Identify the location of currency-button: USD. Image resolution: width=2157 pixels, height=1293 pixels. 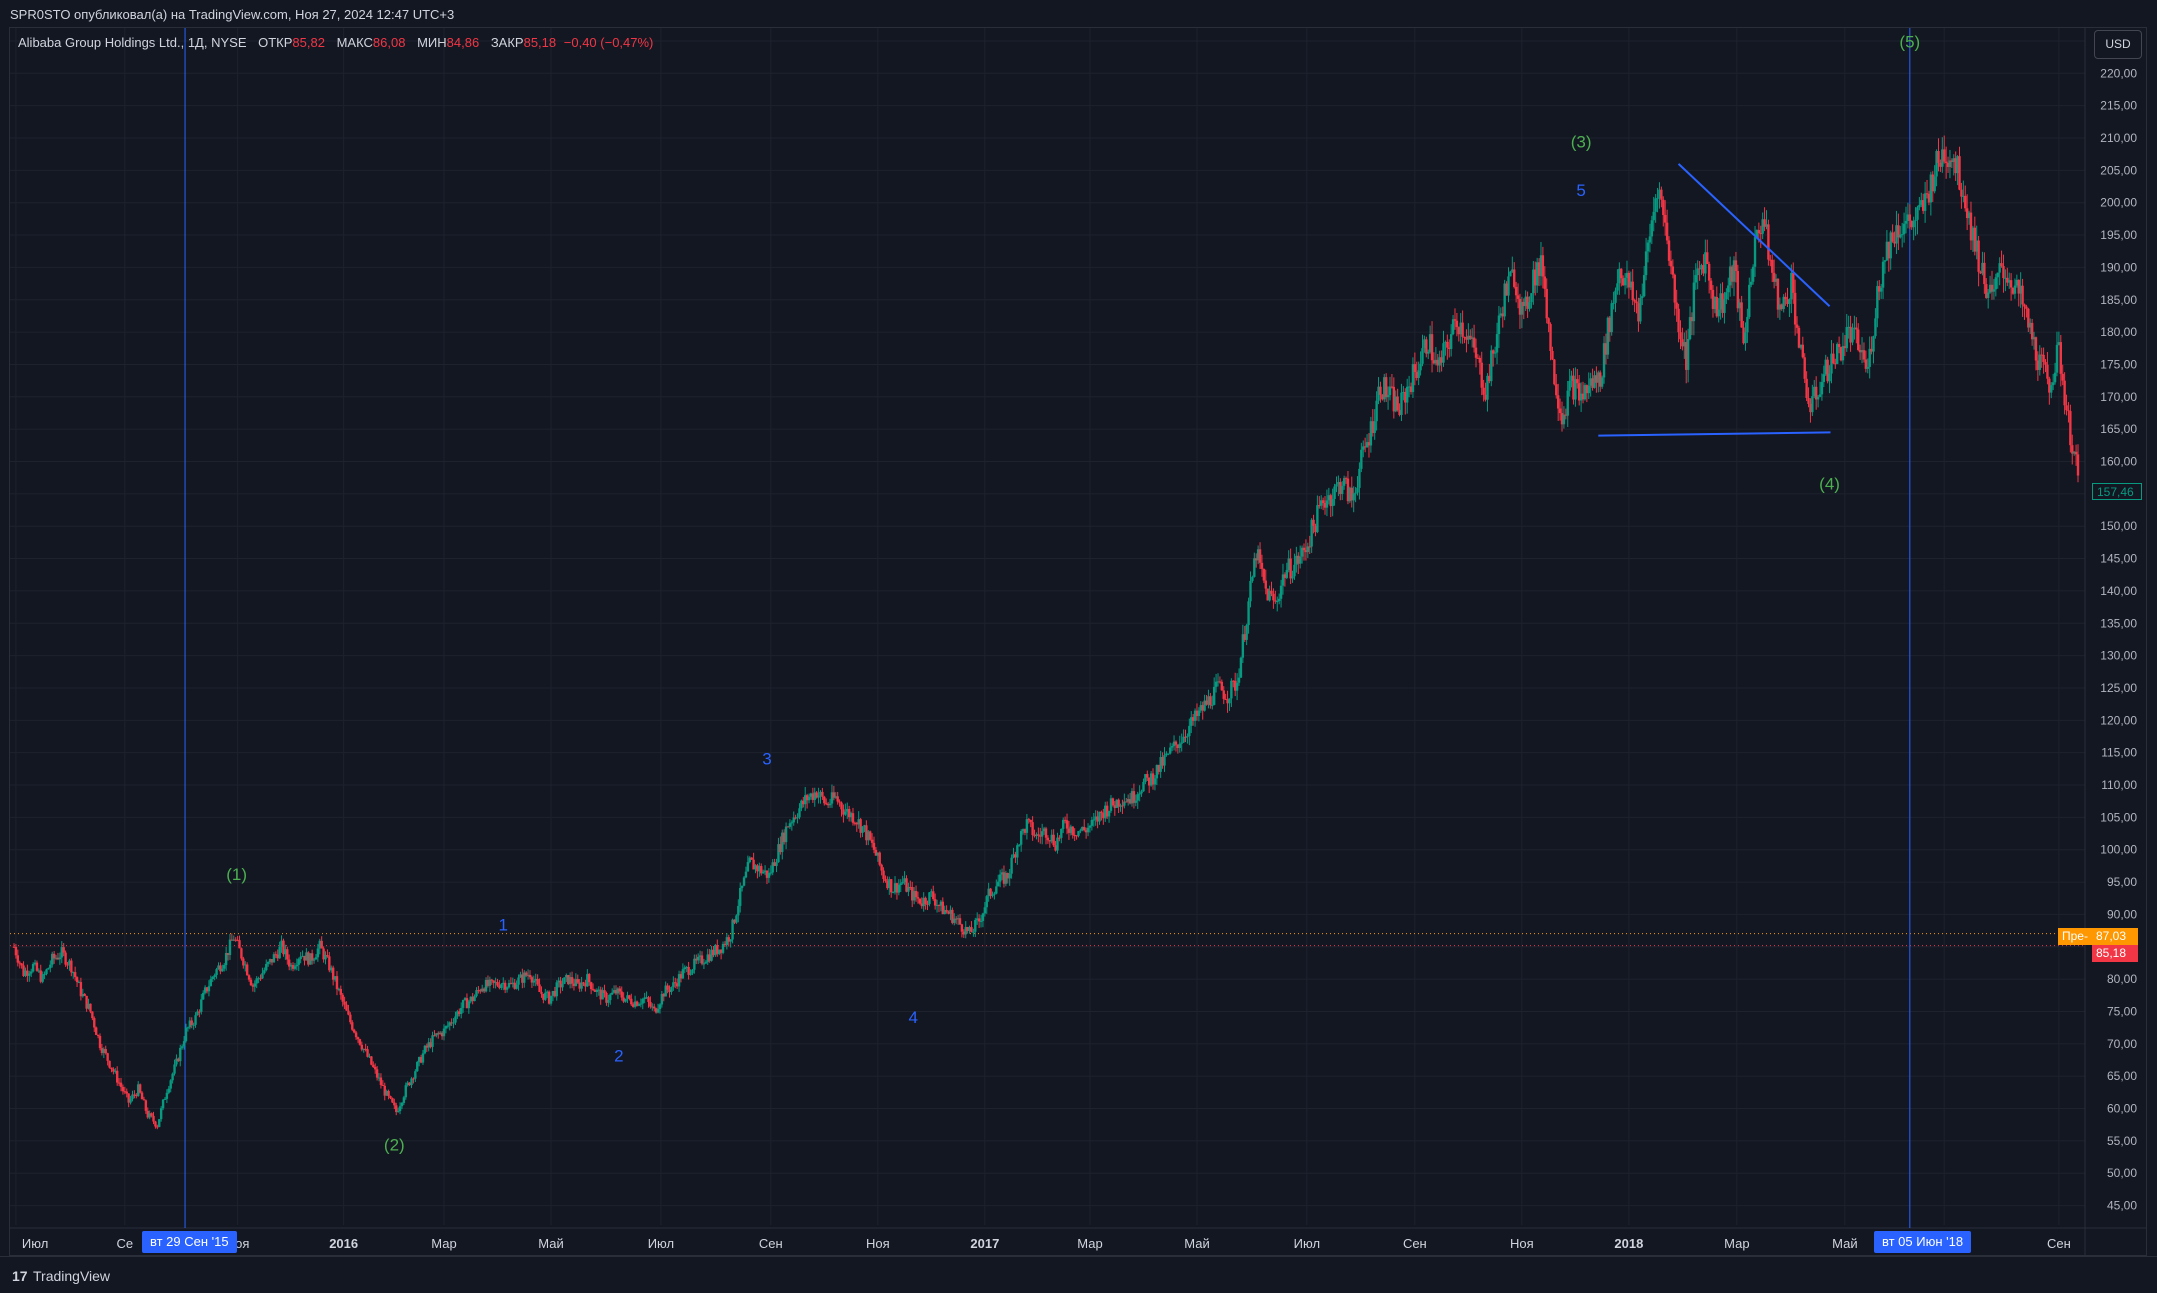
(2118, 44).